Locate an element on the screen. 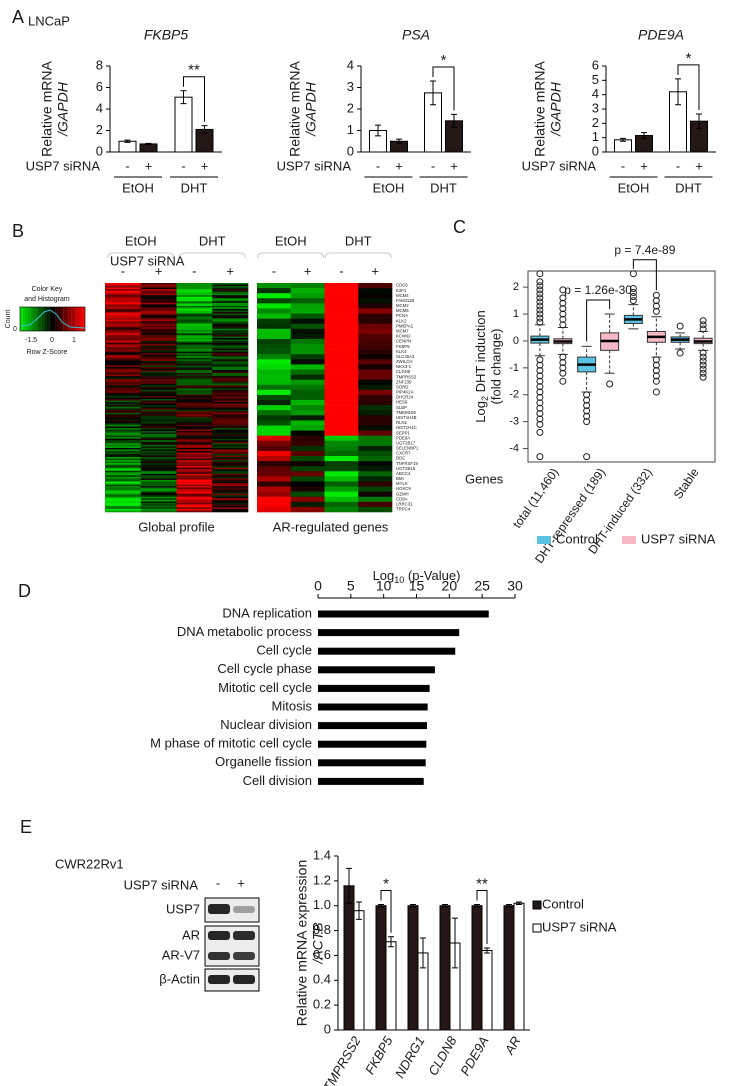 Image resolution: width=745 pixels, height=1086 pixels. chart-title: FKBP5 is located at coordinates (166, 35).